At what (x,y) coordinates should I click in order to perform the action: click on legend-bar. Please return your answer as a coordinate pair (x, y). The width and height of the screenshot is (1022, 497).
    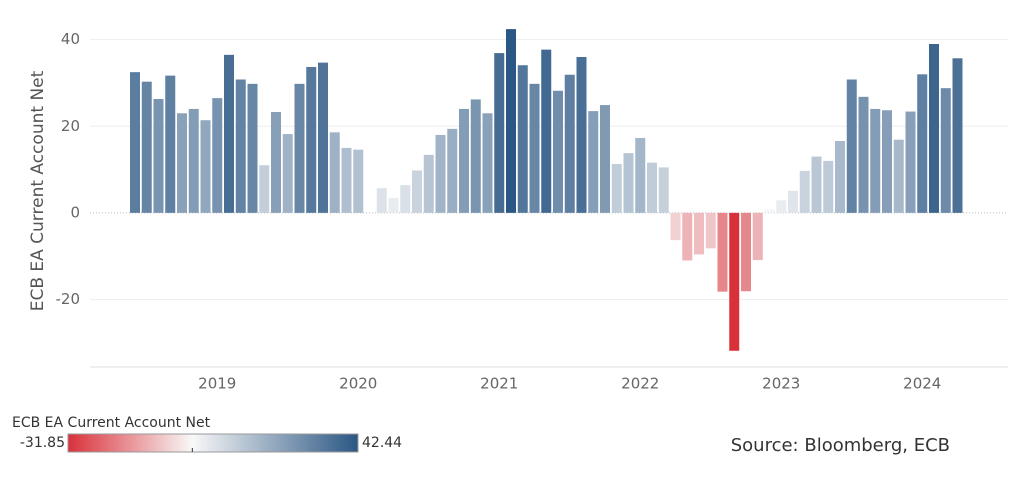
    Looking at the image, I should click on (213, 443).